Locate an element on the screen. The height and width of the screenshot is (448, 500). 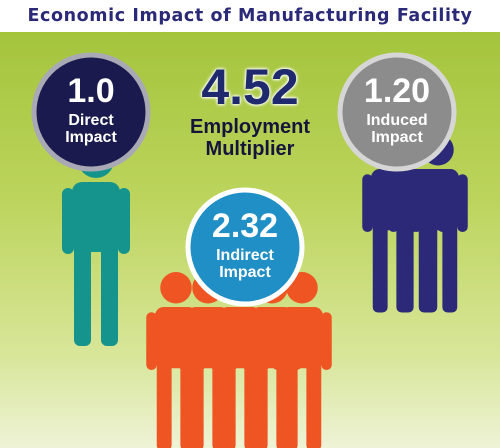
induced-impact-label-line2: Impact is located at coordinates (397, 137).